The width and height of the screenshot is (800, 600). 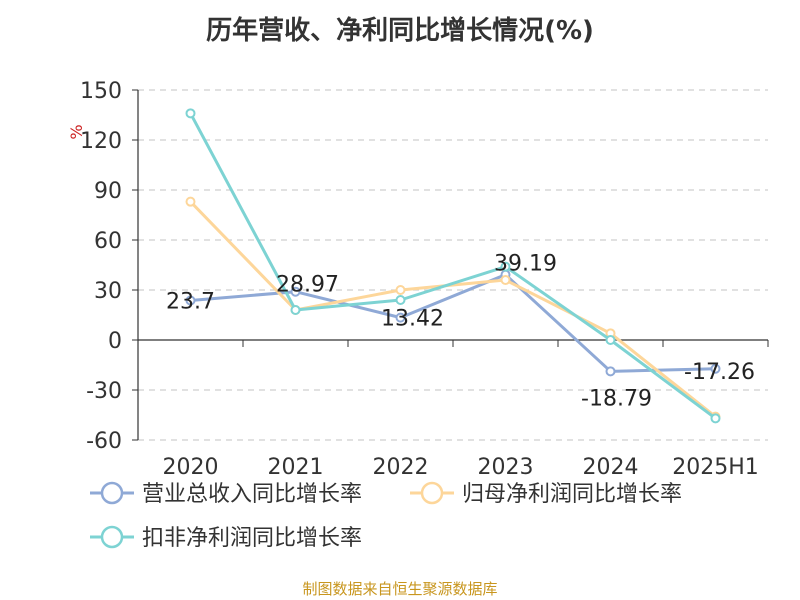 What do you see at coordinates (252, 538) in the screenshot?
I see `legend-label: 扣非净利润同比增长率` at bounding box center [252, 538].